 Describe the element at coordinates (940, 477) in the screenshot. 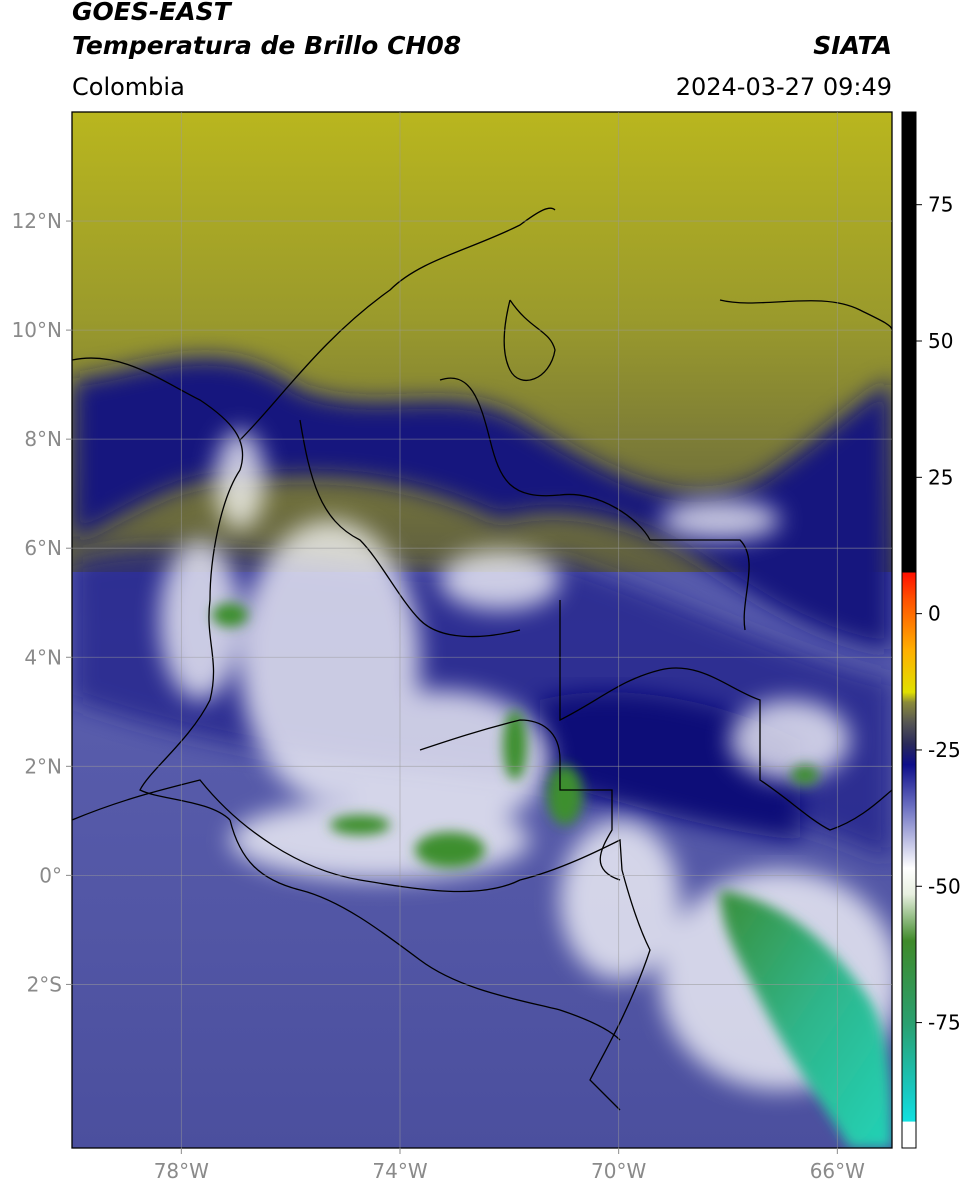

I see `colorbar-tick-label: 25` at that location.